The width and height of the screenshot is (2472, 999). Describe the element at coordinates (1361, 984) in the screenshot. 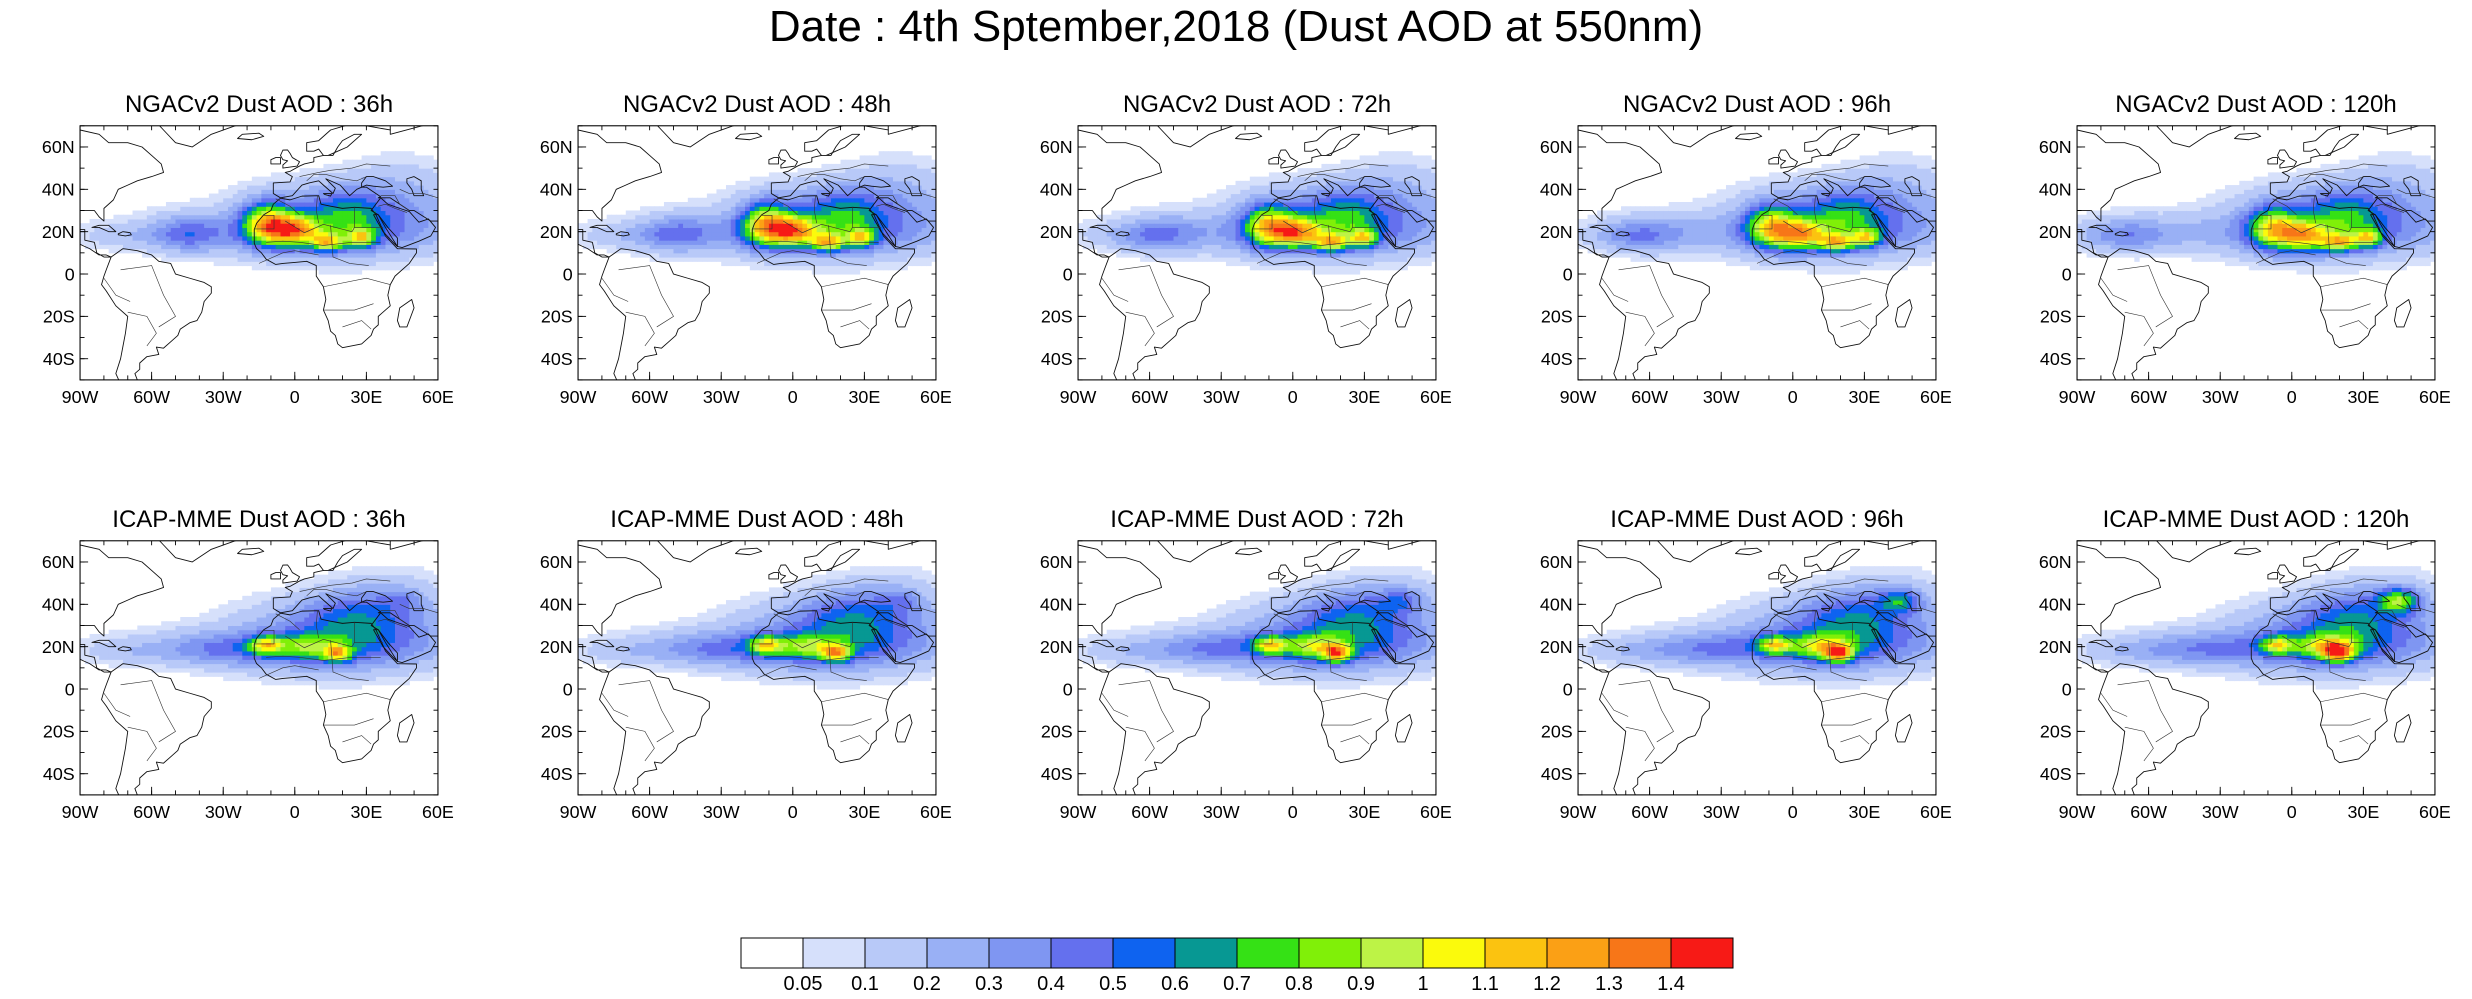

I see `colorbar-label: 0.9` at that location.